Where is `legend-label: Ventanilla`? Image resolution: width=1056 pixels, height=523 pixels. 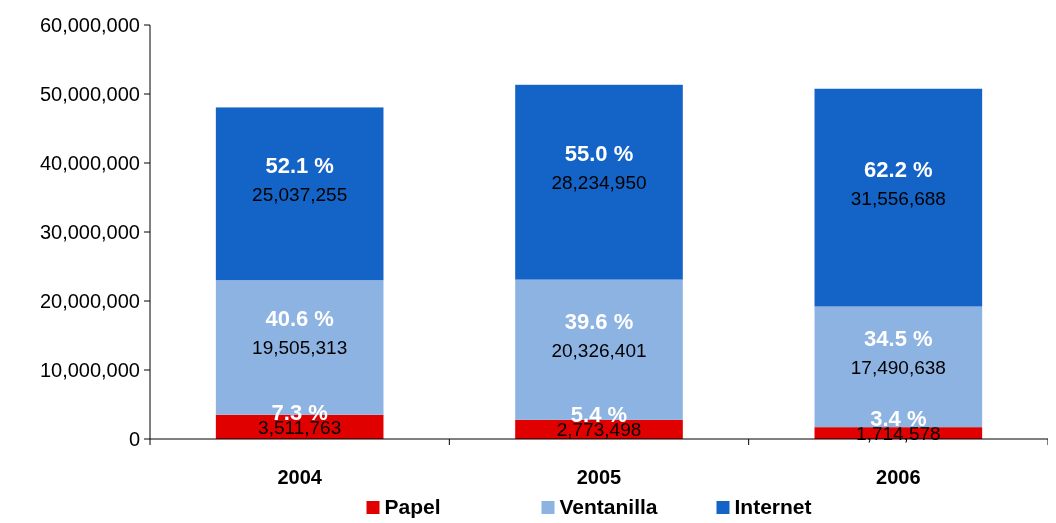 legend-label: Ventanilla is located at coordinates (608, 506).